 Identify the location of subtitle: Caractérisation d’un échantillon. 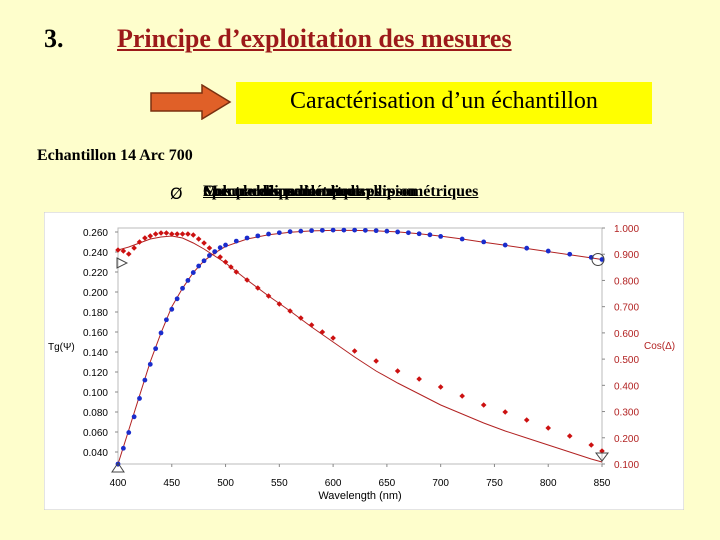
(444, 101).